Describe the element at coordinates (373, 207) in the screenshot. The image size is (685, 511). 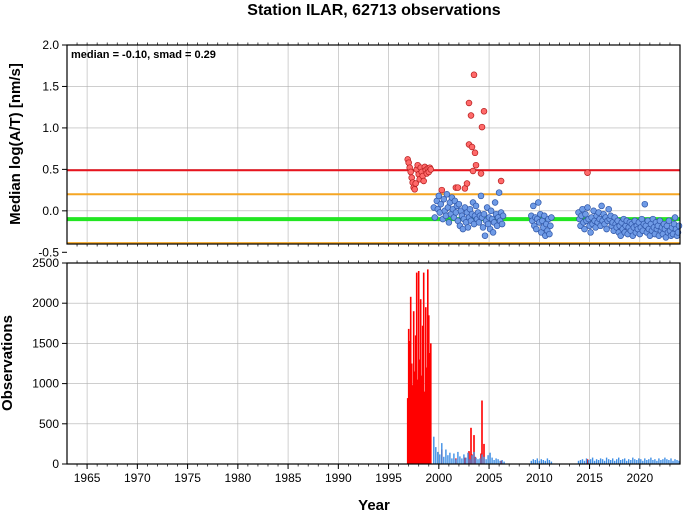
I see `top-reference-lines` at that location.